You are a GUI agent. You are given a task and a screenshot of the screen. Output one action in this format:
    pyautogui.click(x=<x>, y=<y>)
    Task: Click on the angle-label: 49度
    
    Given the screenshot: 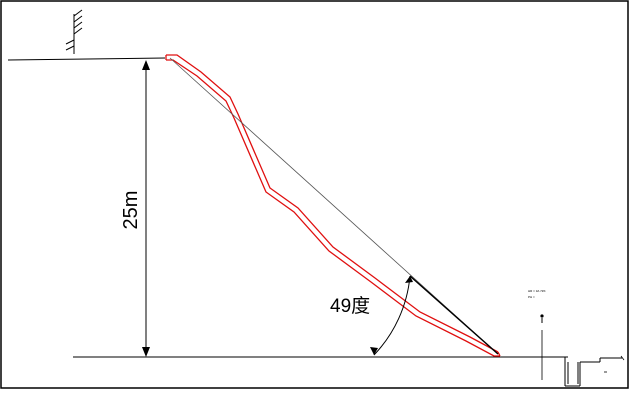 What is the action you would take?
    pyautogui.click(x=350, y=306)
    